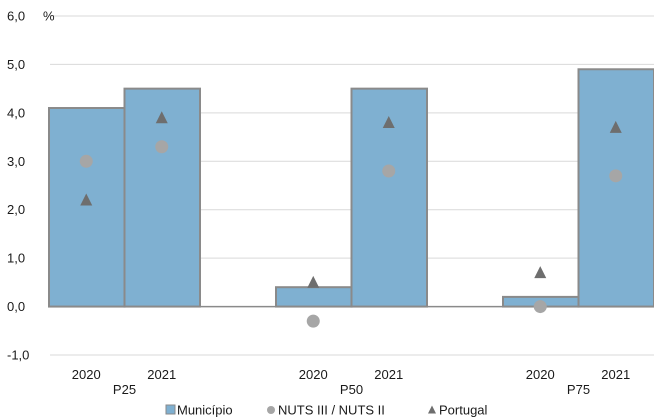  Describe the element at coordinates (170, 409) in the screenshot. I see `legend-swatch-municipio` at that location.